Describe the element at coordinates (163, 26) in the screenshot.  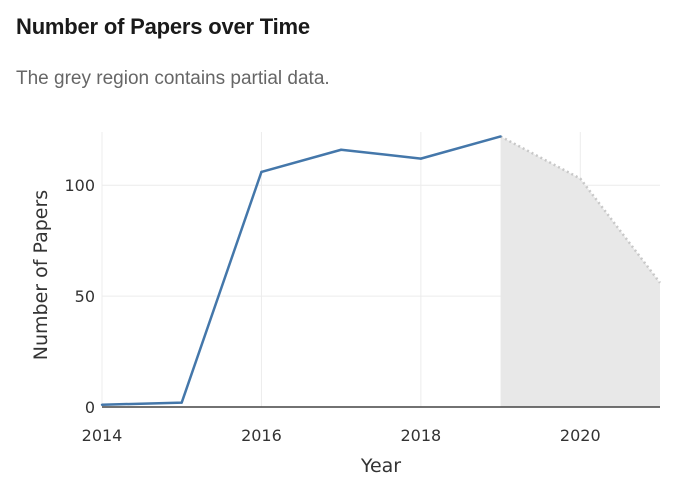
I see `chart-title: Number of Papers over Time` at that location.